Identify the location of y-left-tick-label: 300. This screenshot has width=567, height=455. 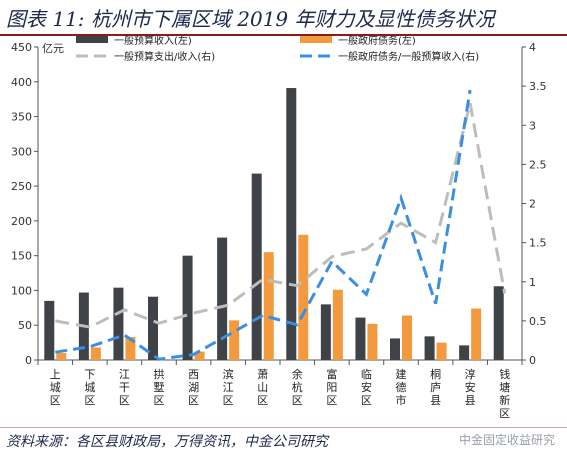
(21, 151).